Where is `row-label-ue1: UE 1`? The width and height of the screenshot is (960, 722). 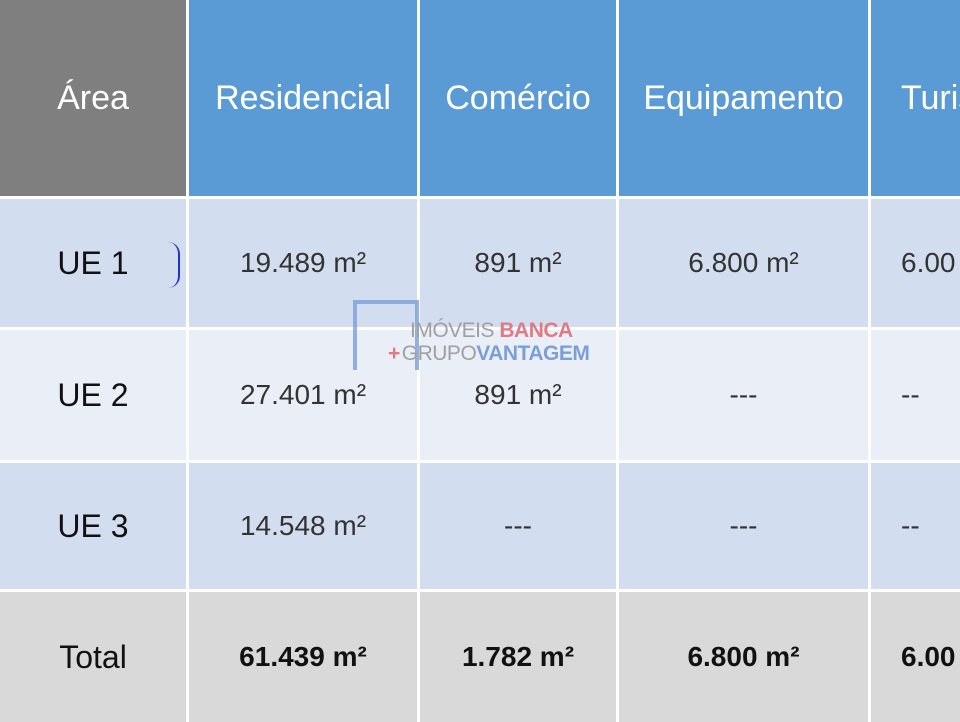 row-label-ue1: UE 1 is located at coordinates (93, 263).